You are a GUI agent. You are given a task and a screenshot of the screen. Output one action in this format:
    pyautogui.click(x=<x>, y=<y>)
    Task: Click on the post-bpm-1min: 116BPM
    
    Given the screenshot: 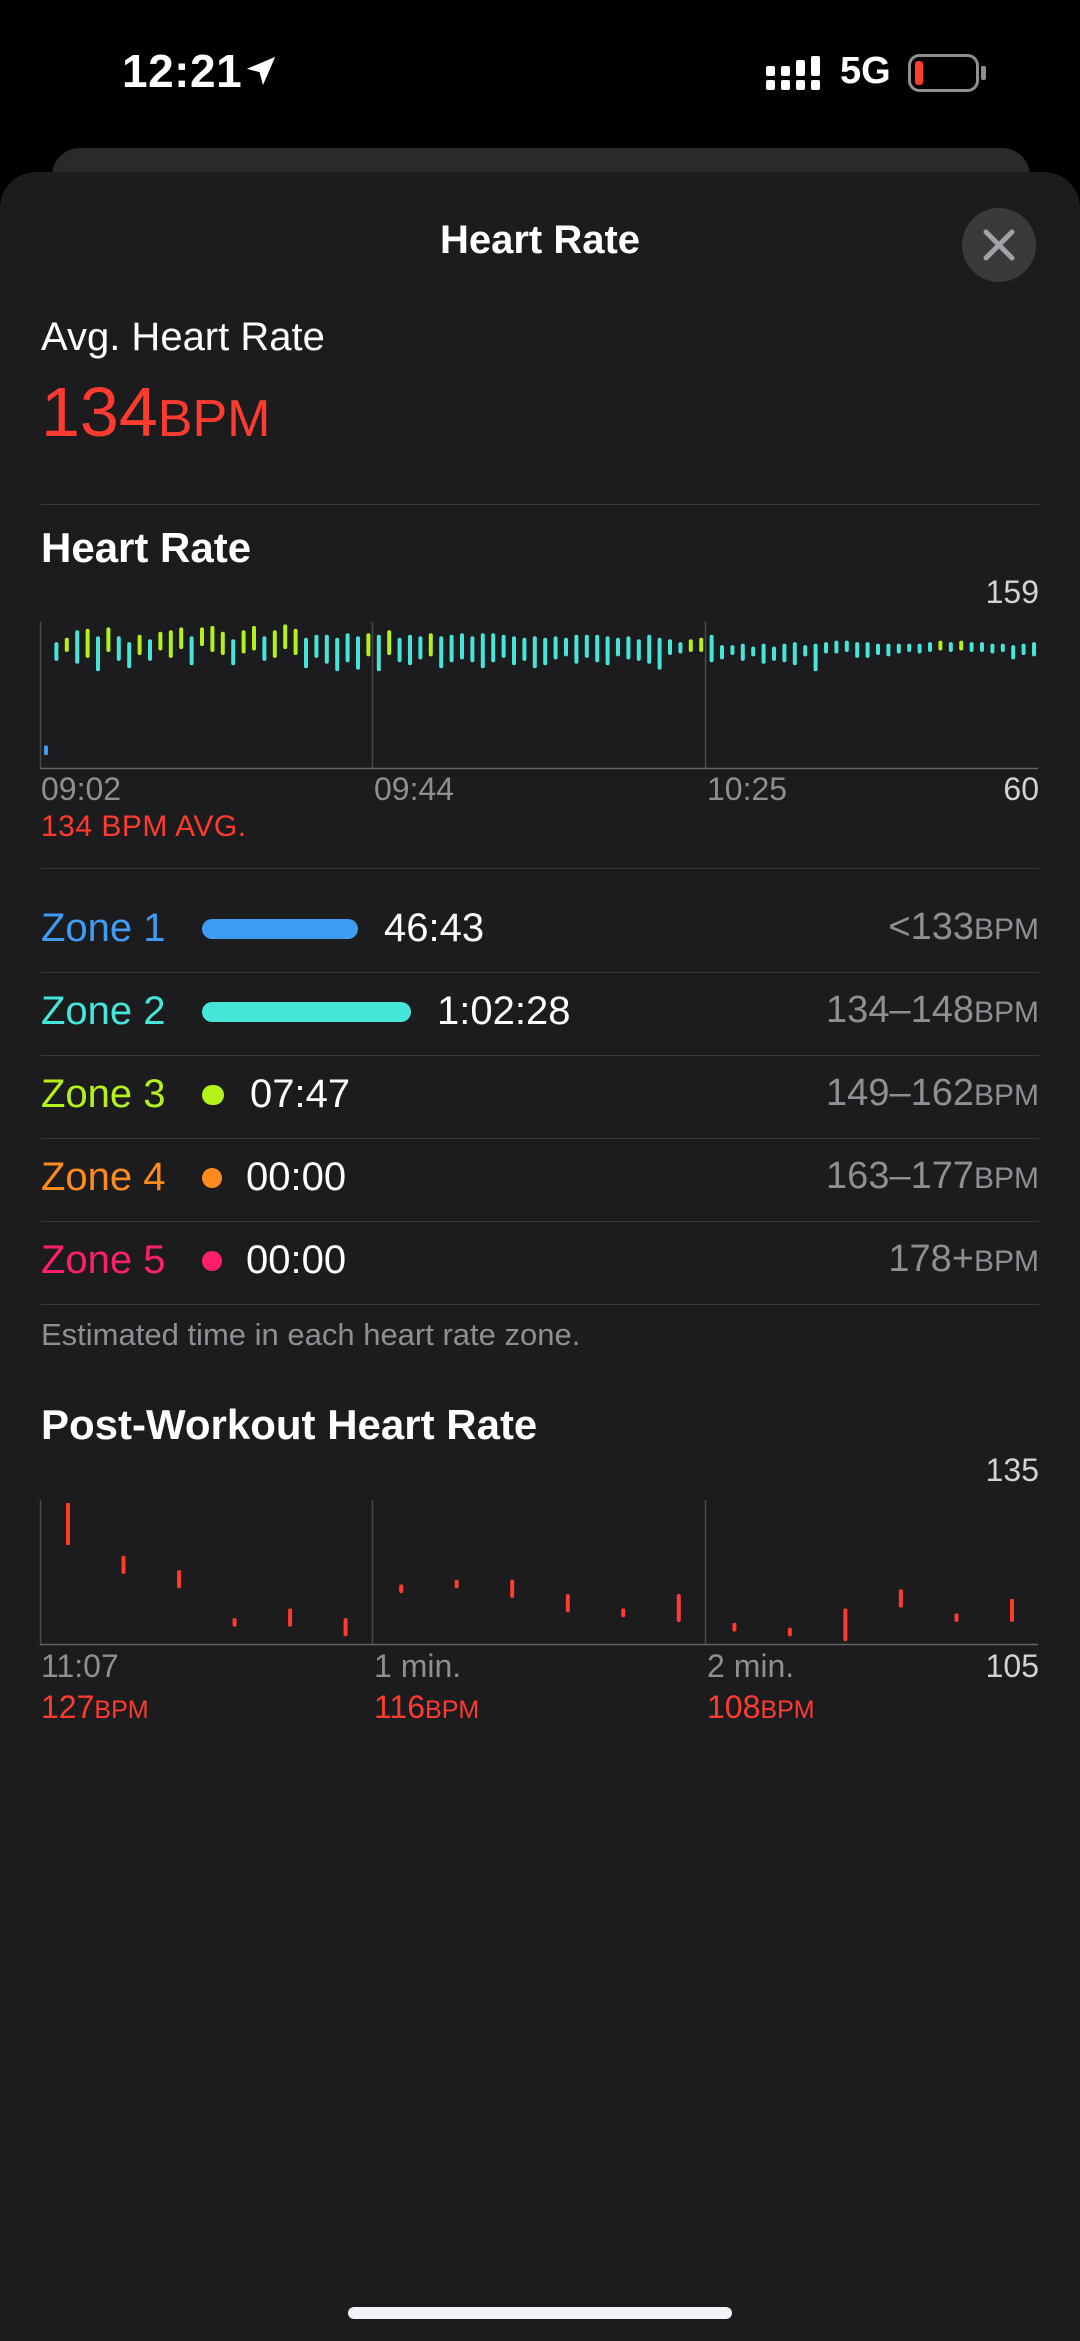 What is the action you would take?
    pyautogui.click(x=426, y=1707)
    